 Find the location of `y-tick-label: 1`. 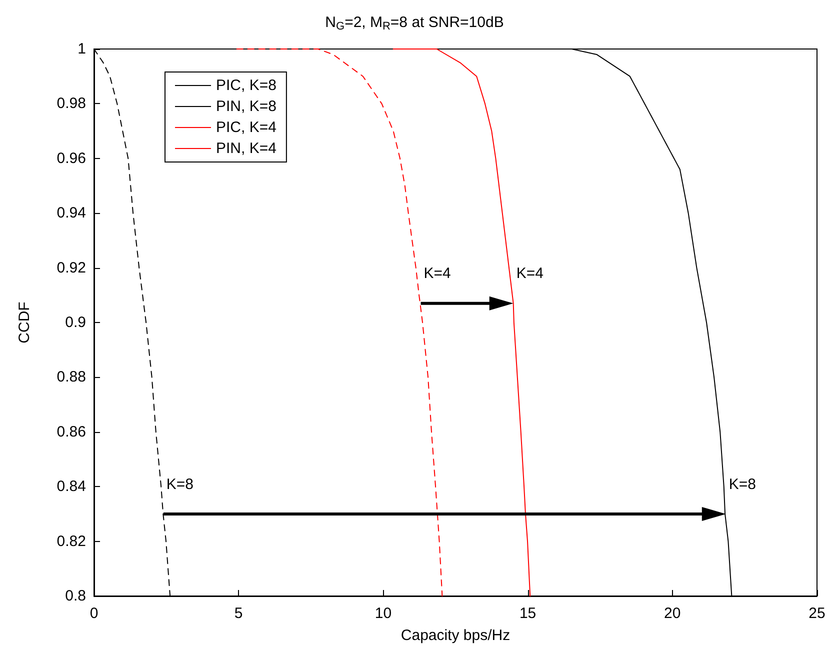

y-tick-label: 1 is located at coordinates (82, 49).